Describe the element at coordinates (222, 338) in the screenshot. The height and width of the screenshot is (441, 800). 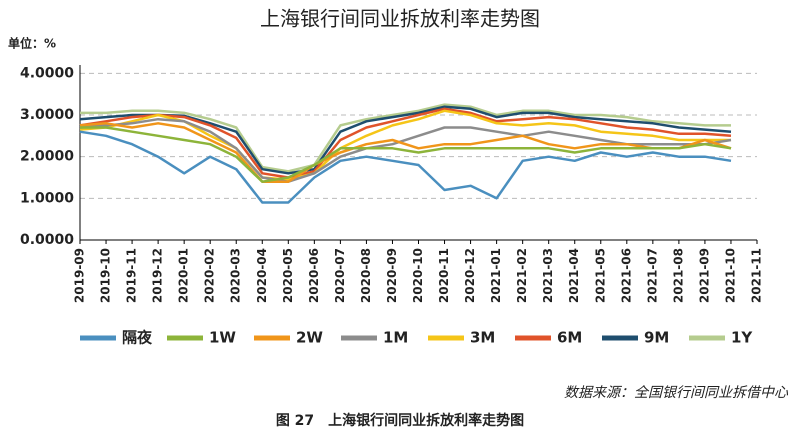
I see `legend-label: 1W` at that location.